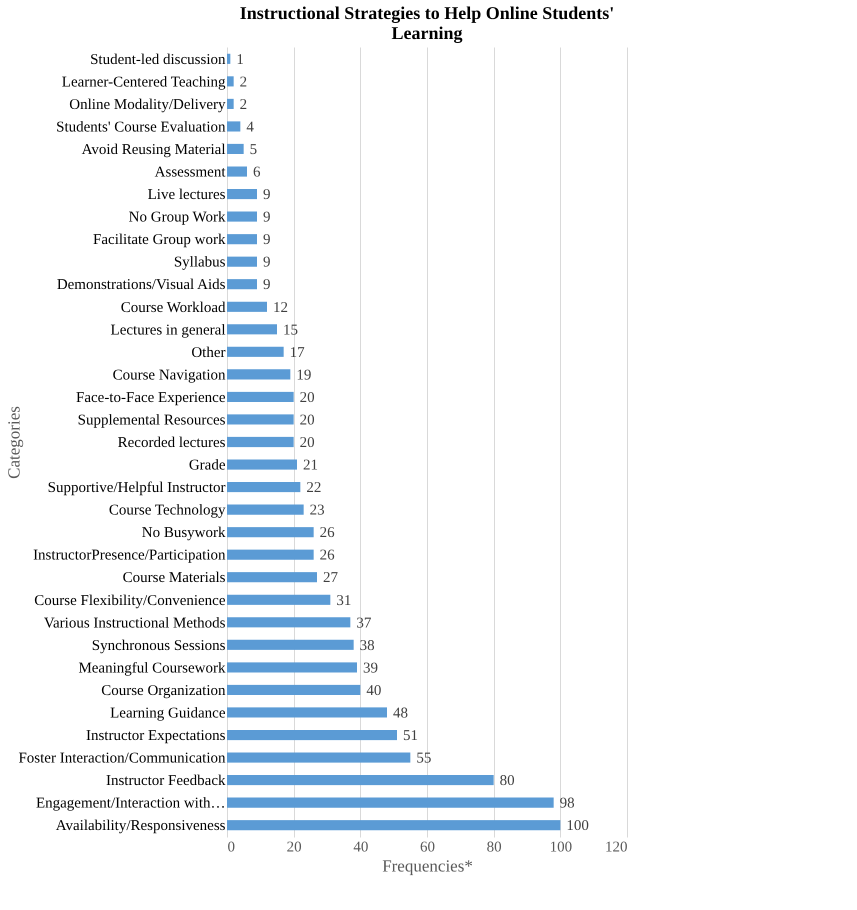 Image resolution: width=857 pixels, height=910 pixels. I want to click on y-tick-label: Students' Course Evaluation, so click(141, 127).